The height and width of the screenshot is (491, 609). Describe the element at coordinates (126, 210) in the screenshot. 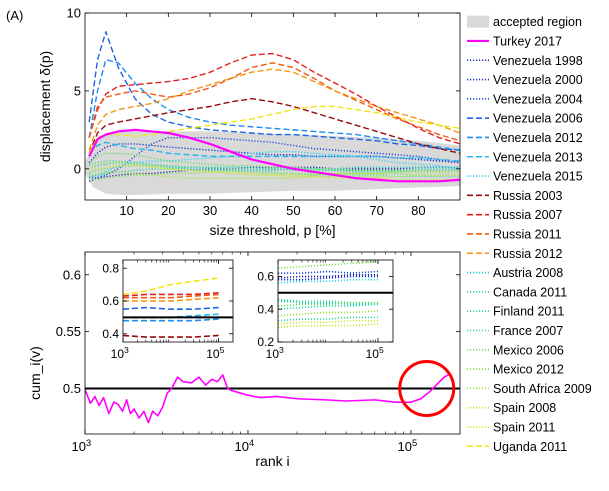

I see `top-x-tick-label: 10` at that location.